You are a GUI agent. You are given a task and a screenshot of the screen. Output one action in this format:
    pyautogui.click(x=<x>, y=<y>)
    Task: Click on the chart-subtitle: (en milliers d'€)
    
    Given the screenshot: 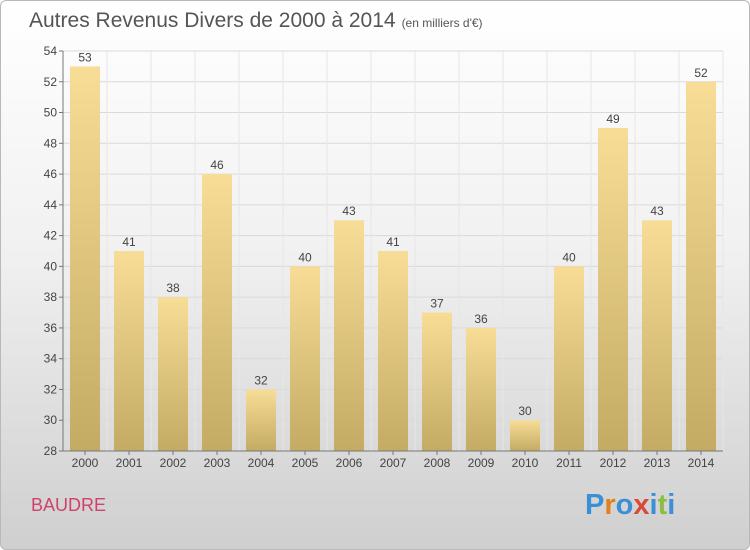 What is the action you would take?
    pyautogui.click(x=442, y=23)
    